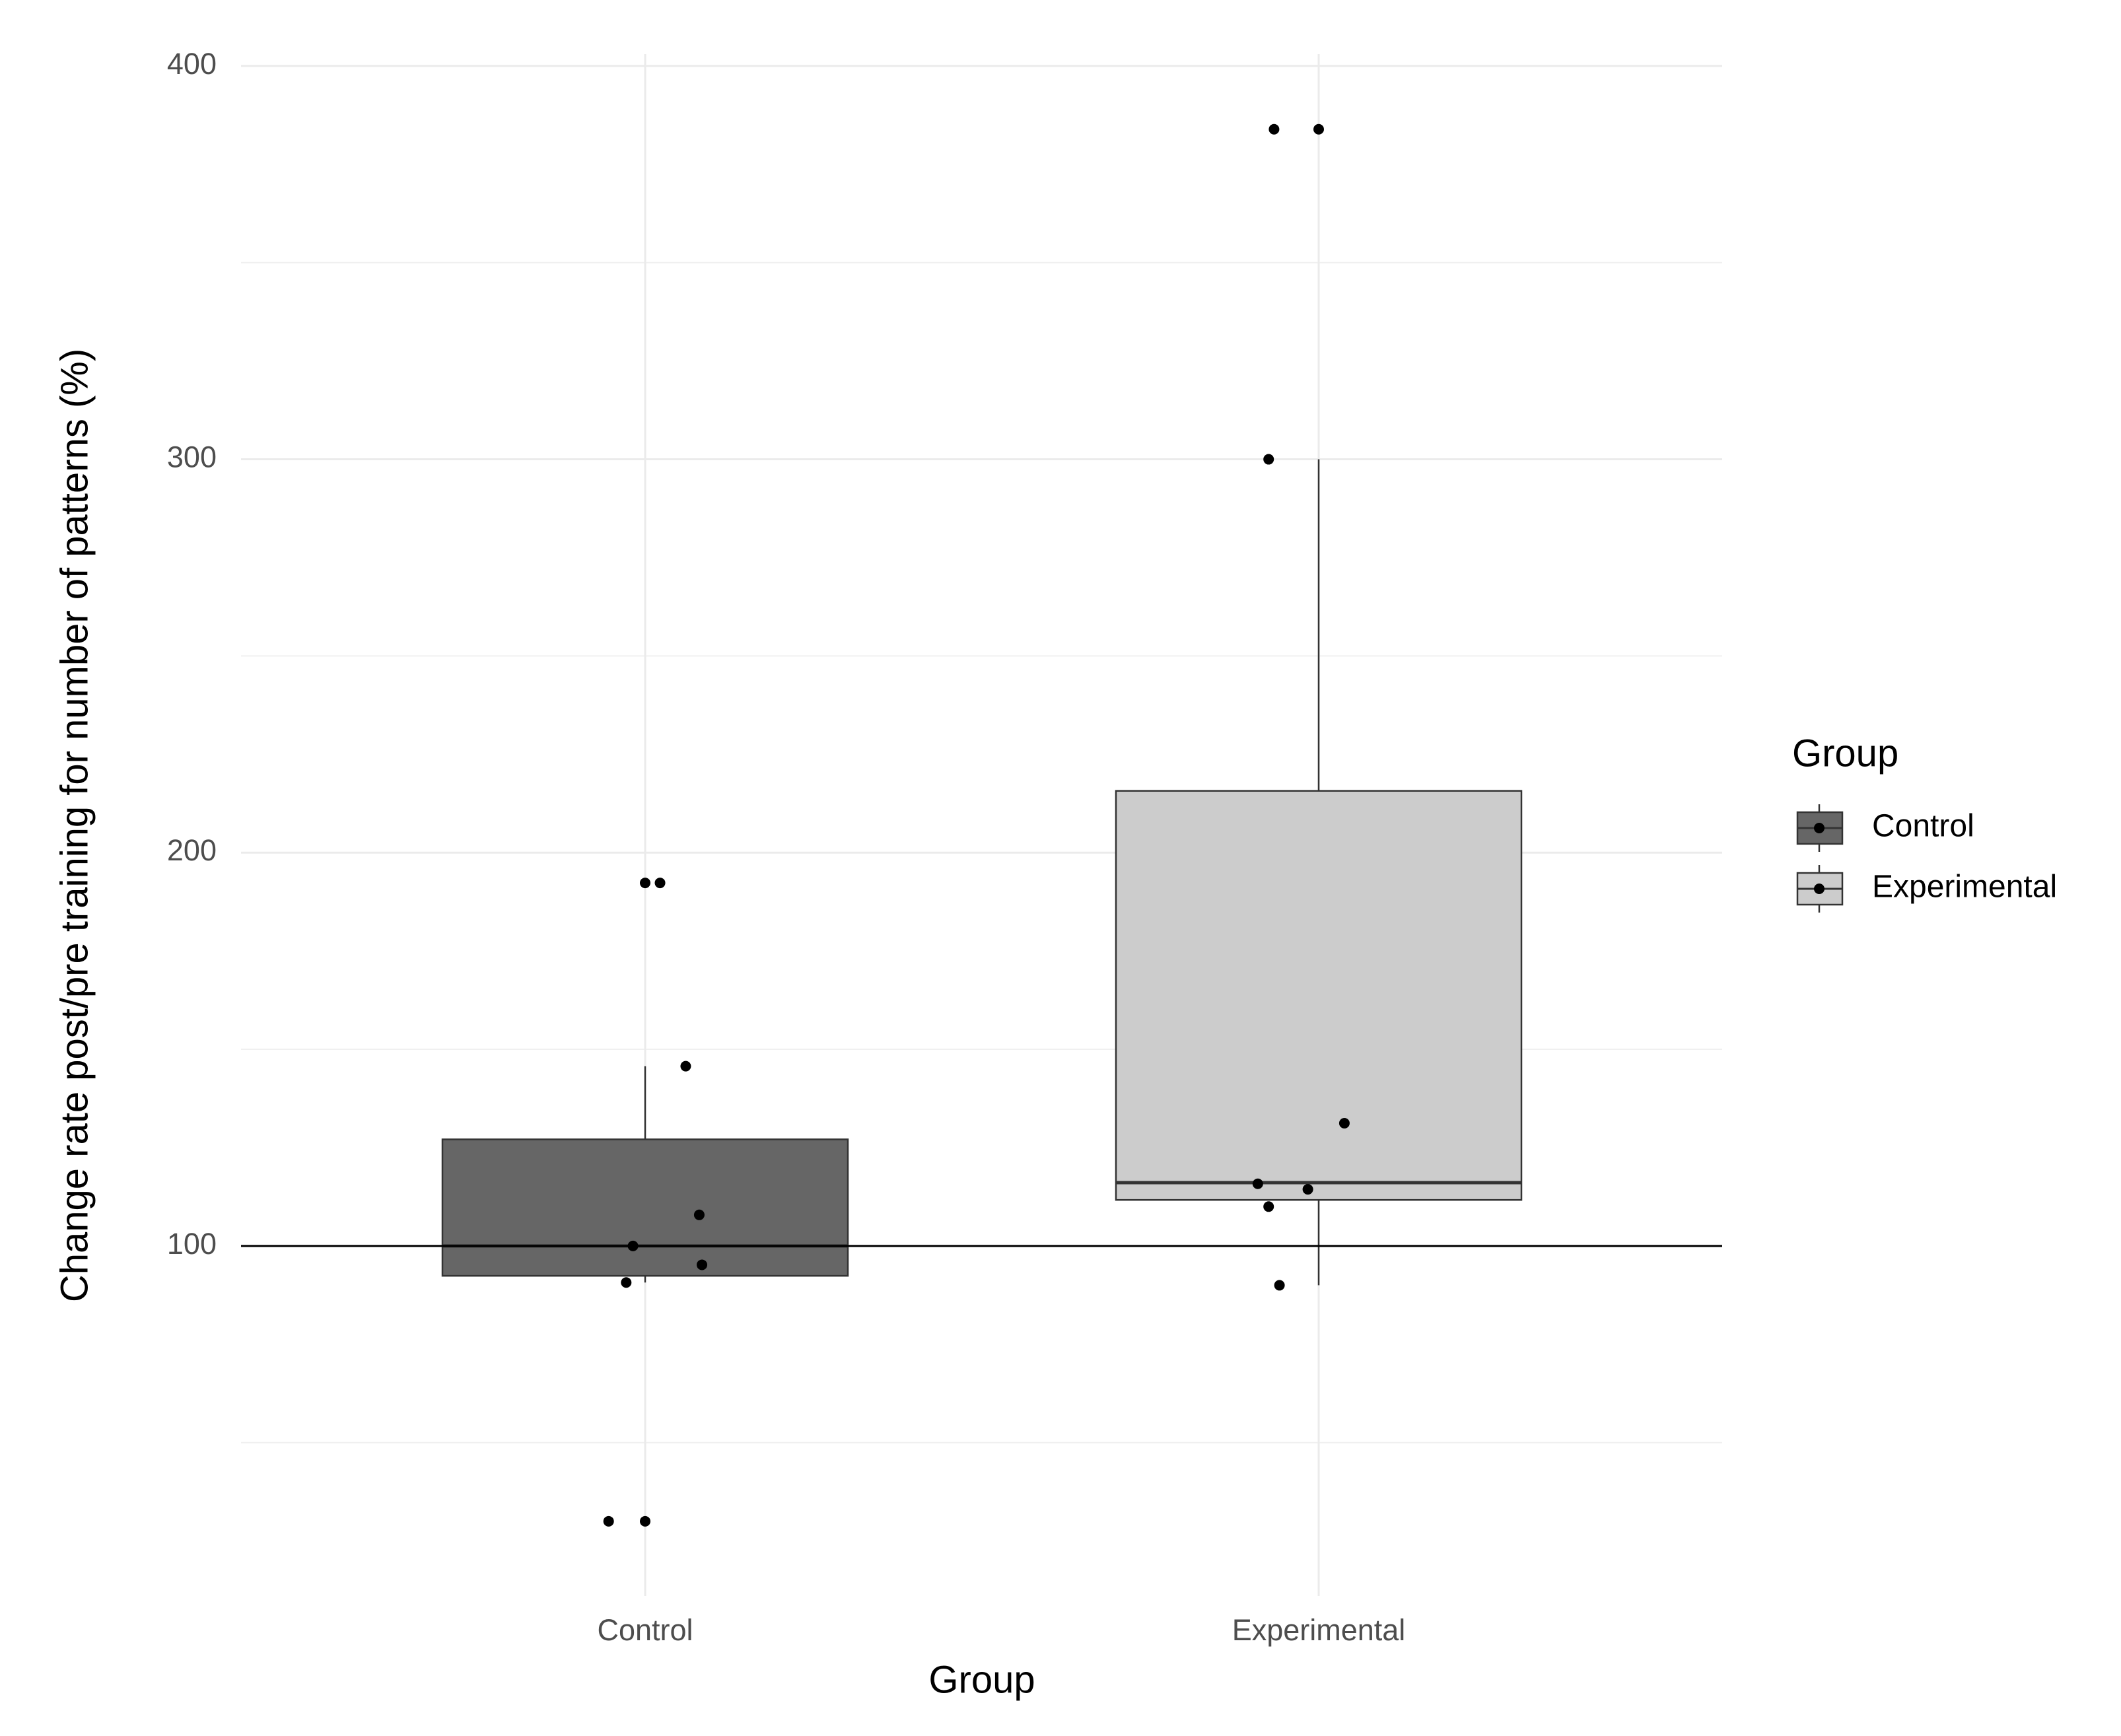 This screenshot has width=2121, height=1736. Describe the element at coordinates (192, 850) in the screenshot. I see `y-tick-label: 200` at that location.